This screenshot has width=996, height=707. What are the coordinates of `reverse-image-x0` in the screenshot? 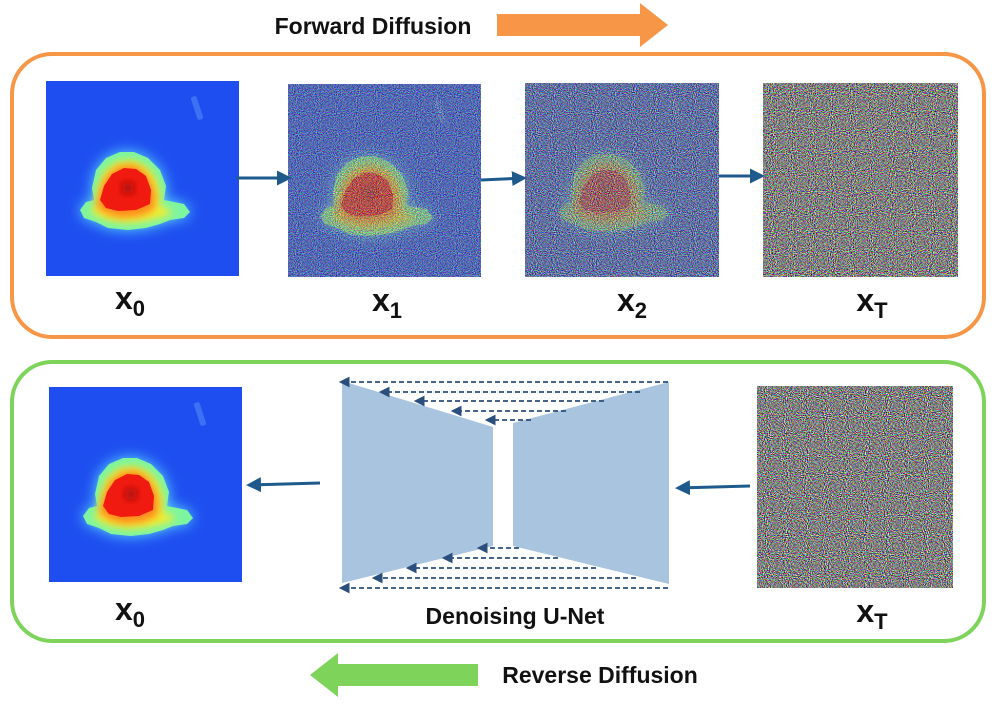 It's located at (145, 484).